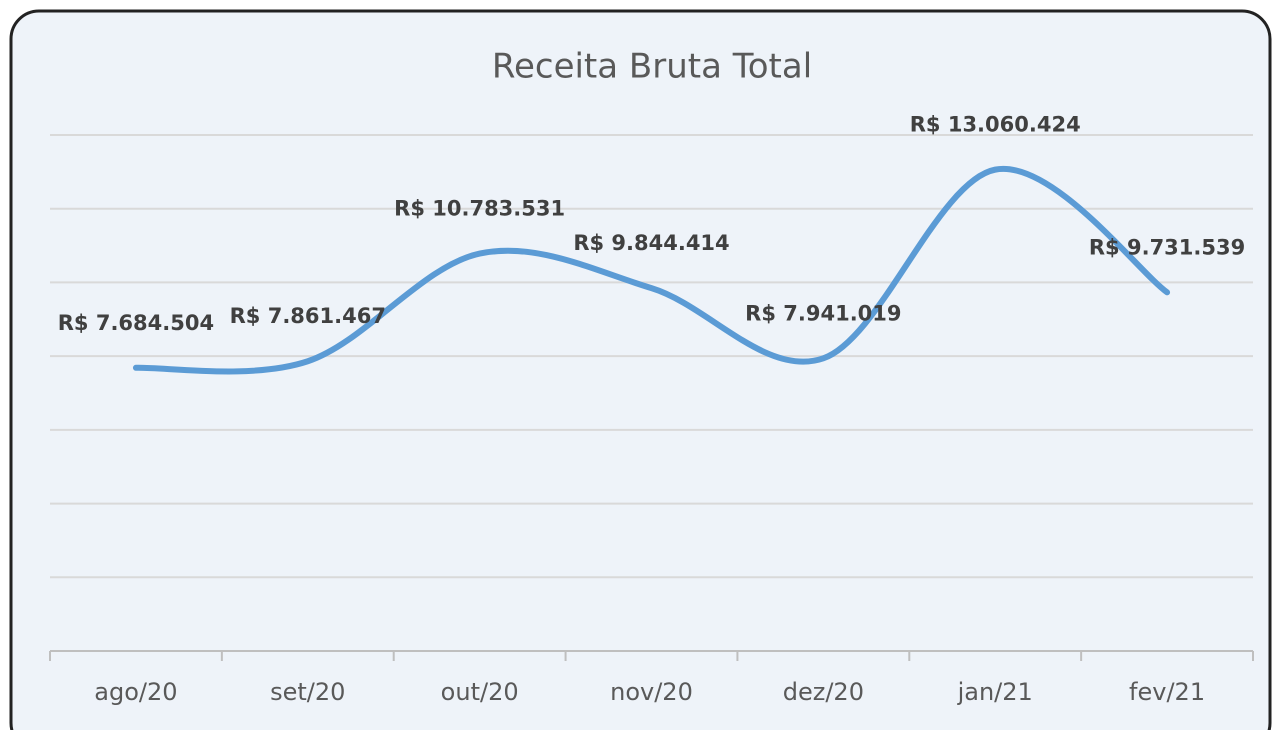  What do you see at coordinates (1167, 692) in the screenshot?
I see `x-tick-label: fev/21` at bounding box center [1167, 692].